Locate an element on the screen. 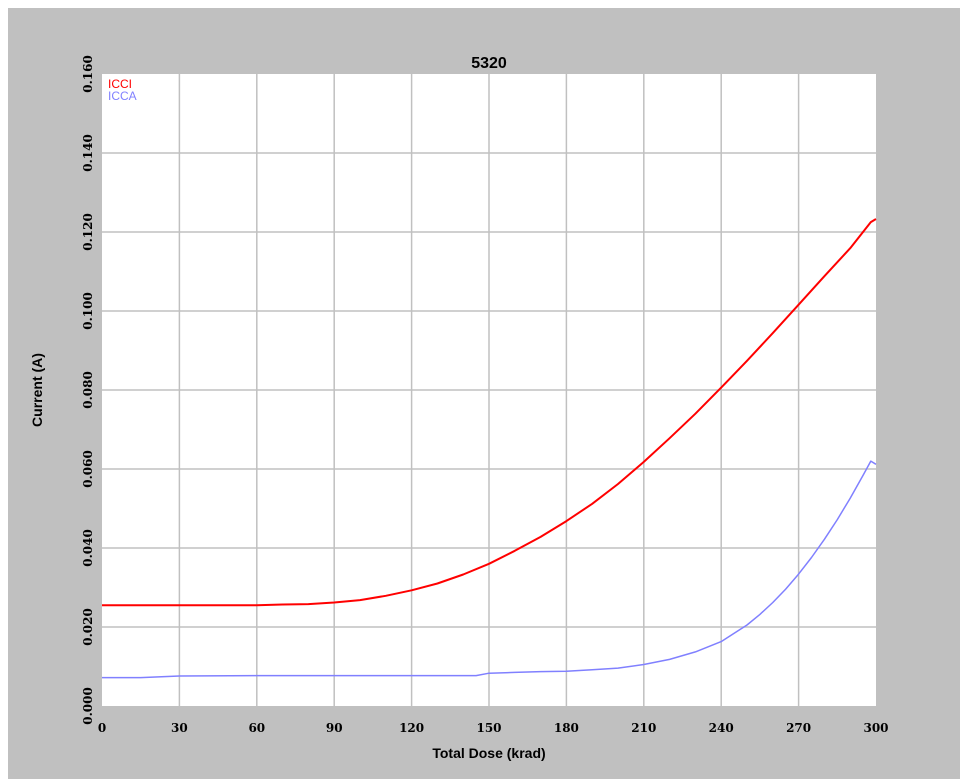  y-tick-label: 0.100 is located at coordinates (88, 311).